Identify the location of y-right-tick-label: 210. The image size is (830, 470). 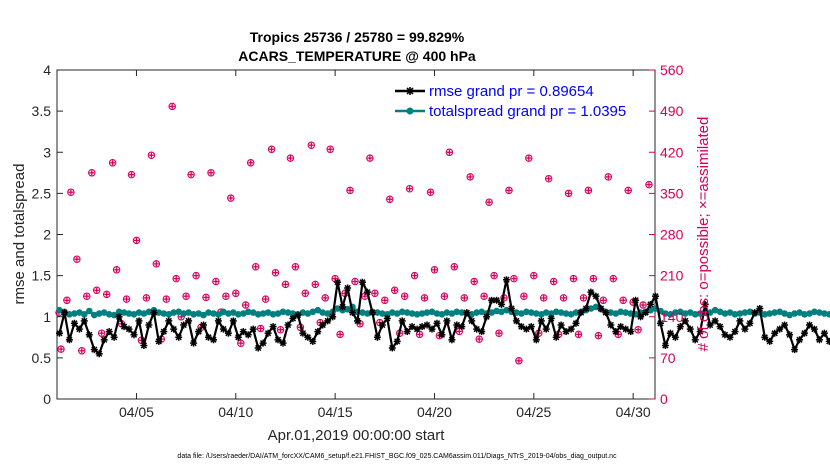
(672, 276).